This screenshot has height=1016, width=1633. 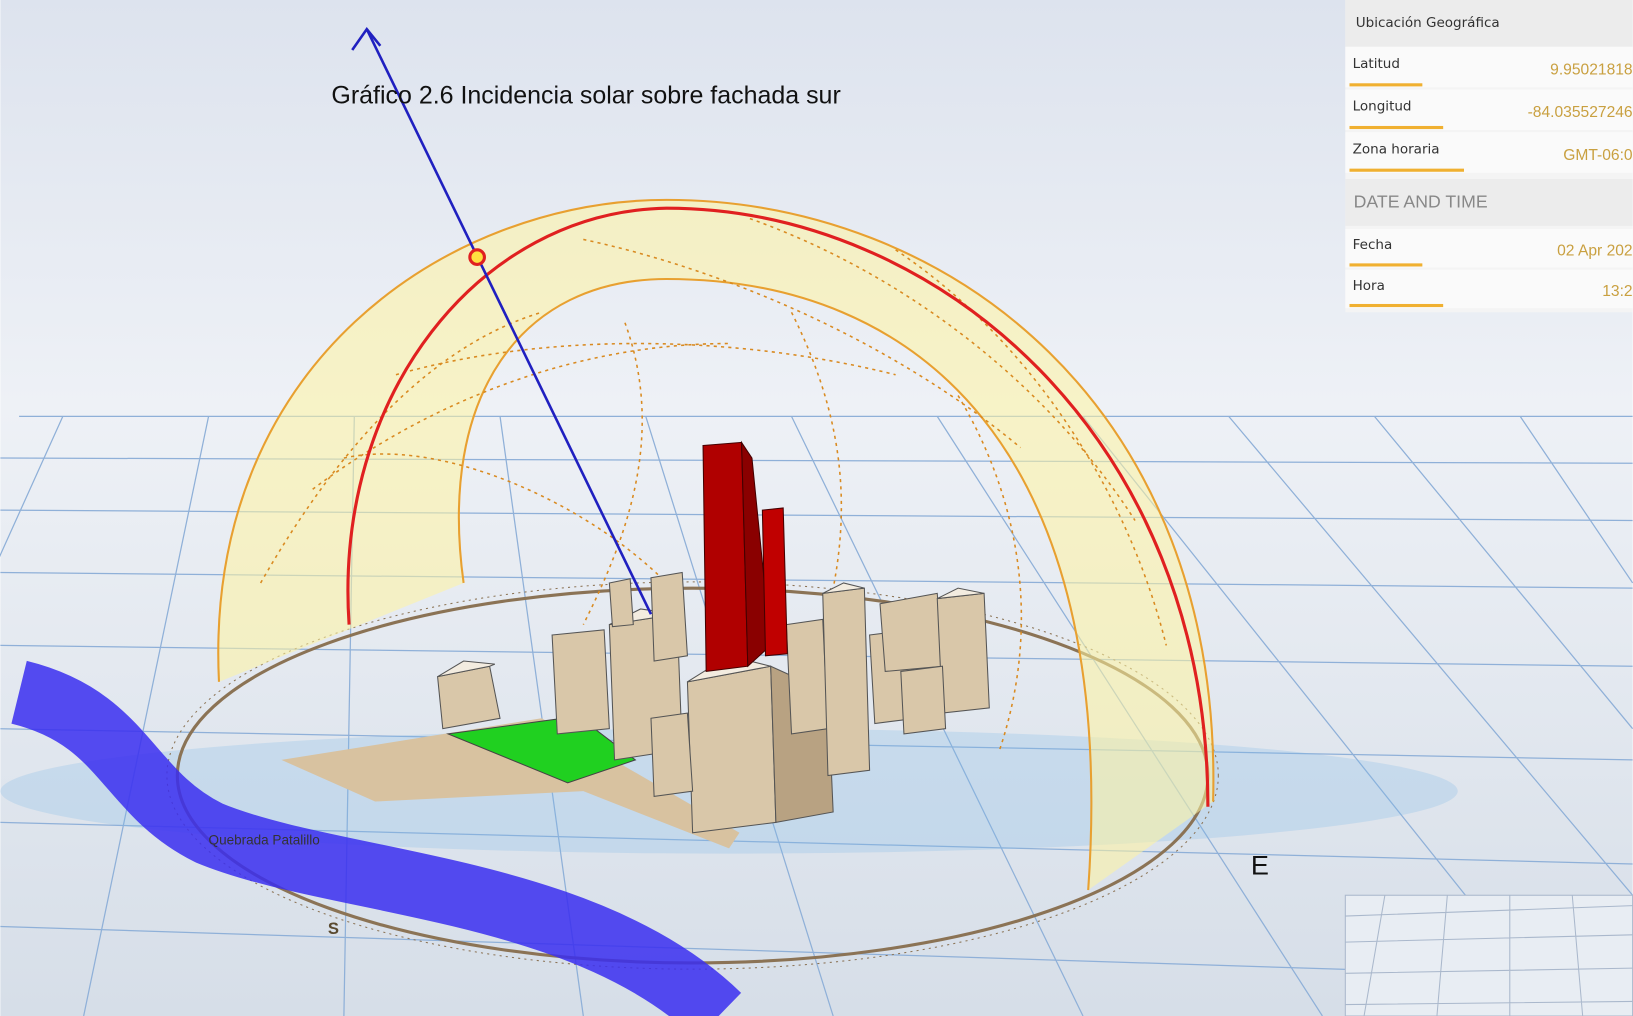 What do you see at coordinates (1580, 112) in the screenshot?
I see `row-value: -84.035527246` at bounding box center [1580, 112].